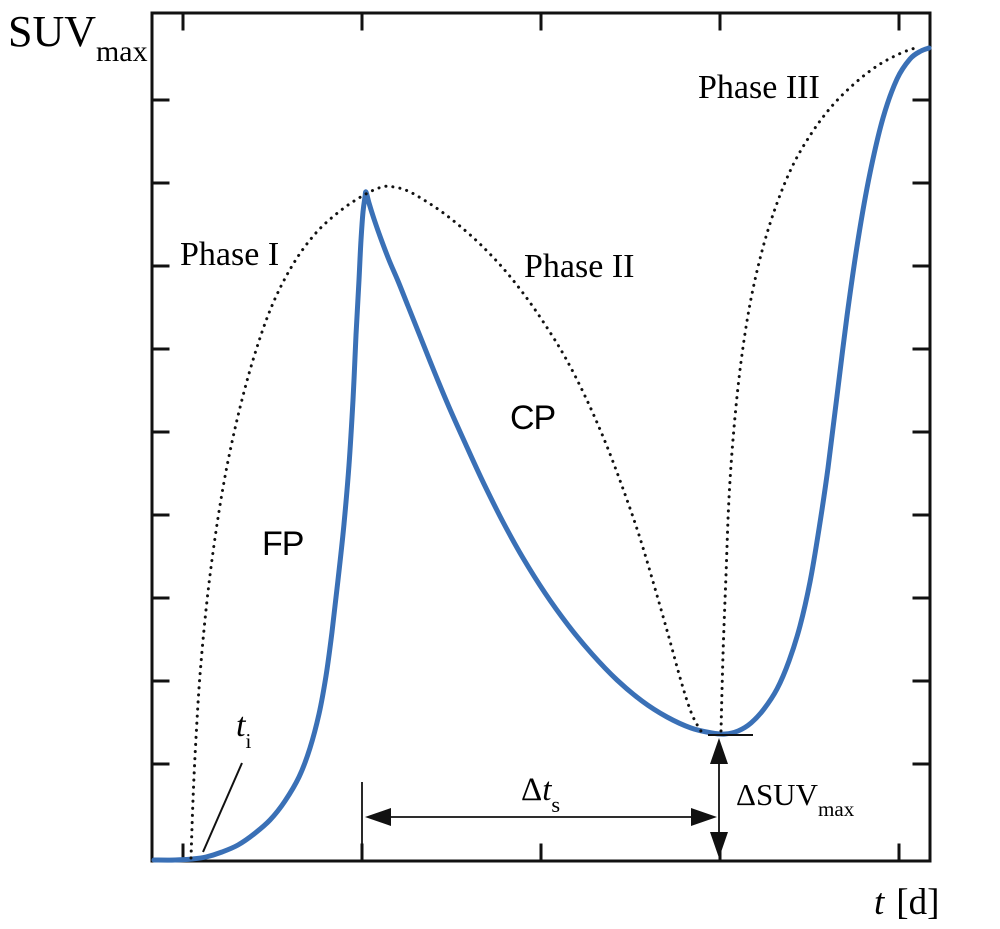 The image size is (1000, 929). What do you see at coordinates (122, 52) in the screenshot?
I see `y-axis-label-sub: max` at bounding box center [122, 52].